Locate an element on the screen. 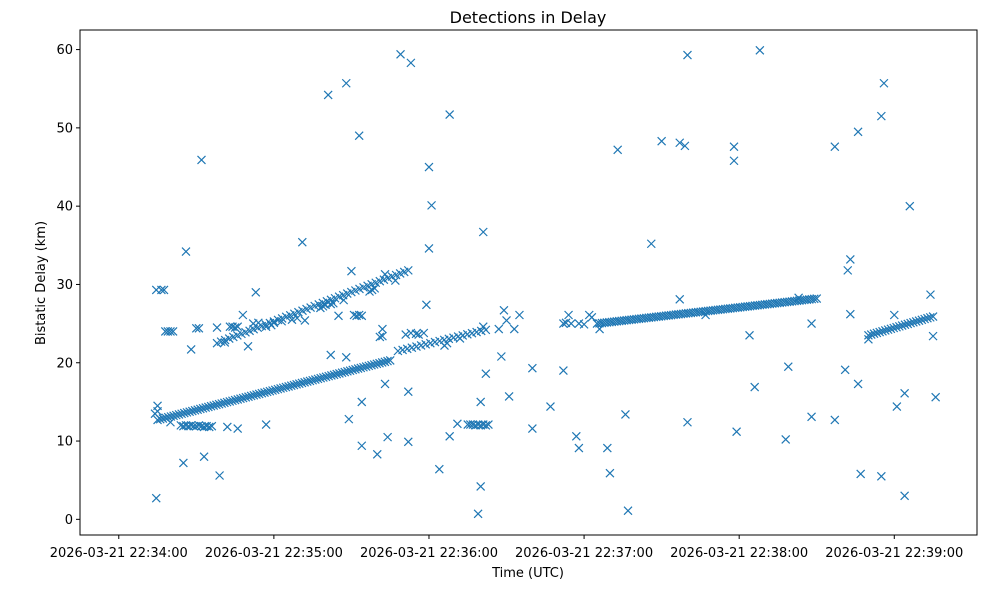 Image resolution: width=985 pixels, height=590 pixels. x-tick-label: 2026-03-21 22:36:00 is located at coordinates (429, 553).